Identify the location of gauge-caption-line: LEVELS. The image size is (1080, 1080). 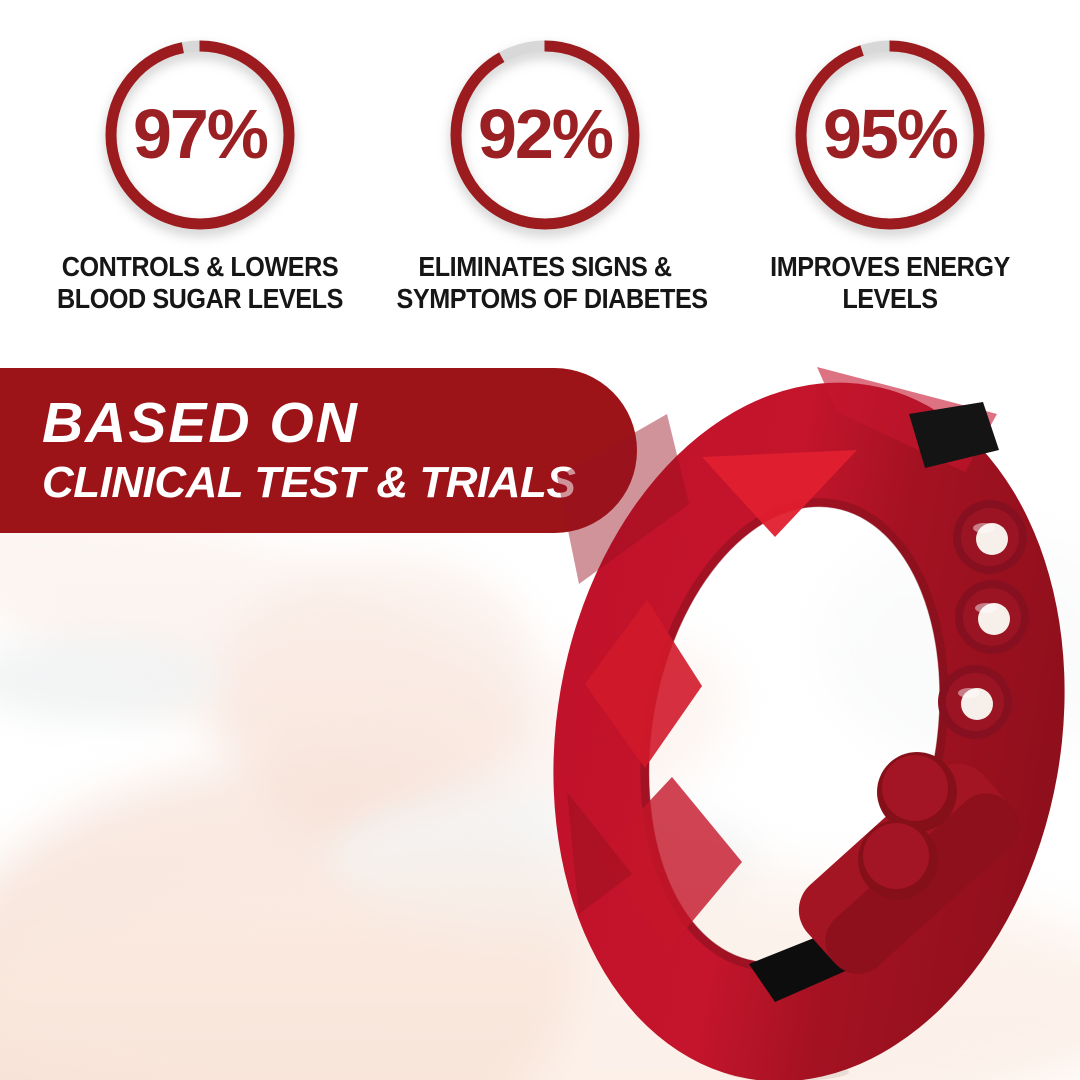
(890, 298).